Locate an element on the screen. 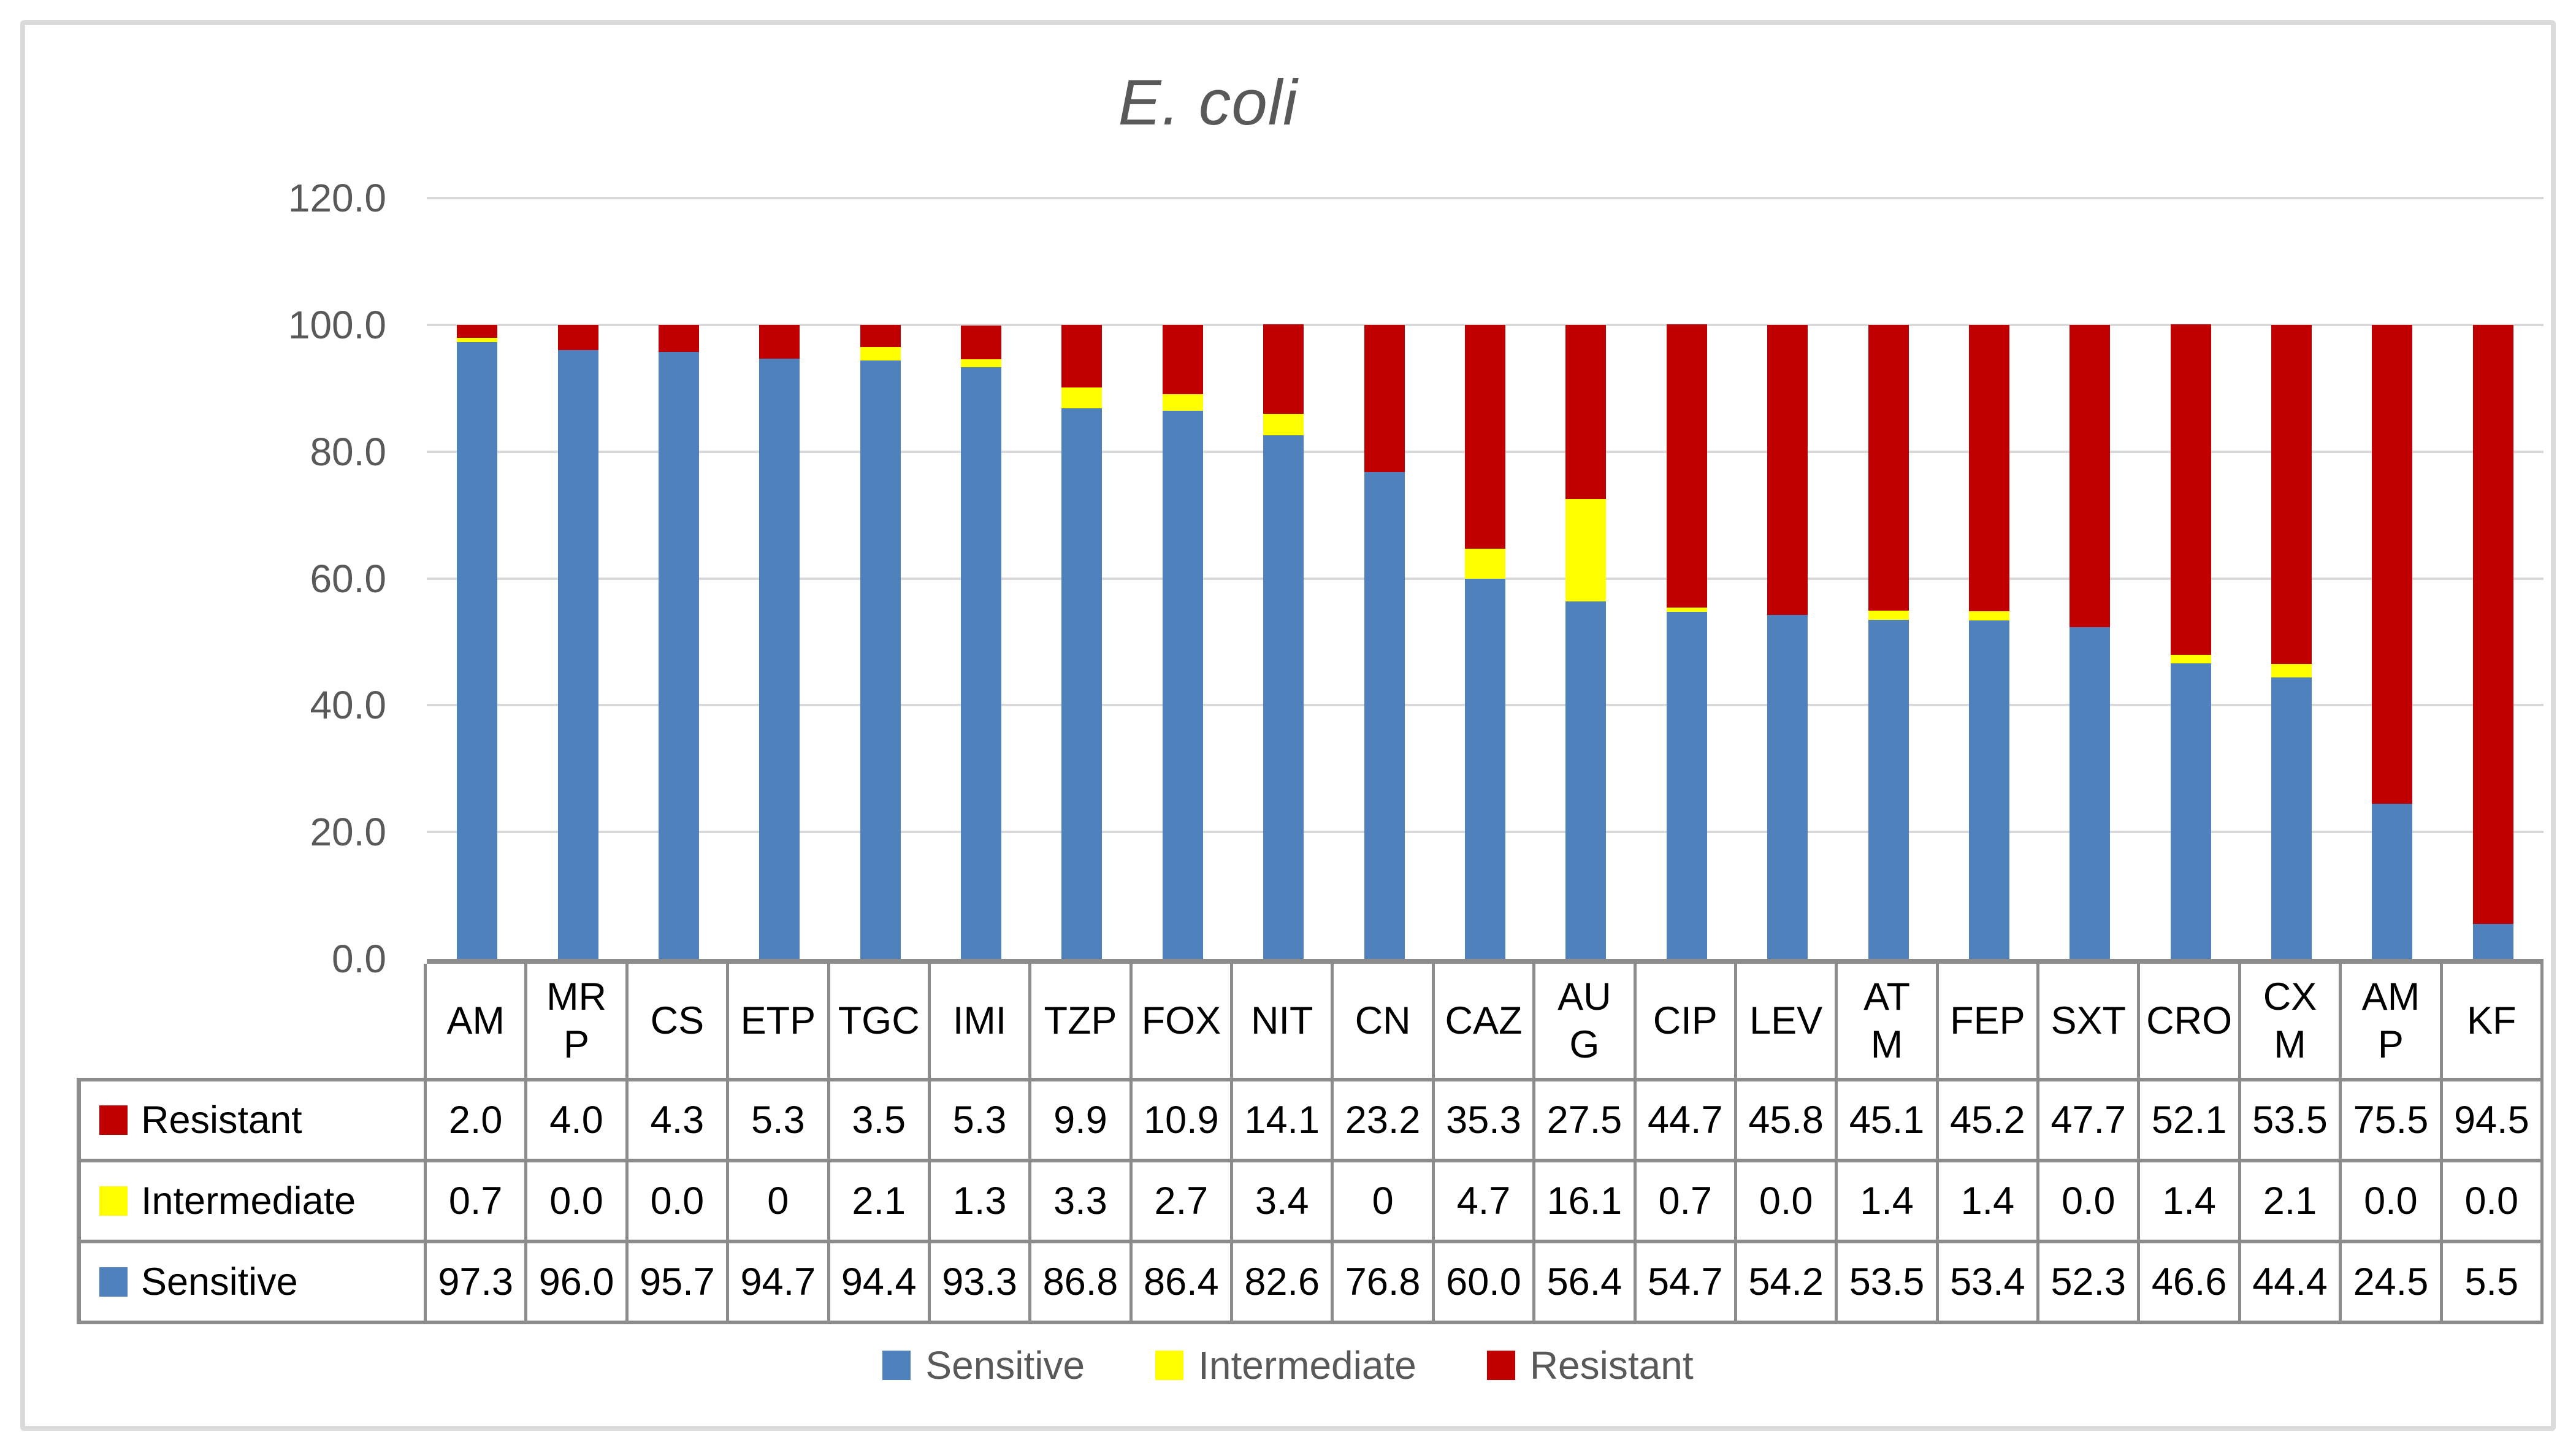 Image resolution: width=2576 pixels, height=1453 pixels. table-value-sensitive-amp: 24.5 is located at coordinates (2392, 1284).